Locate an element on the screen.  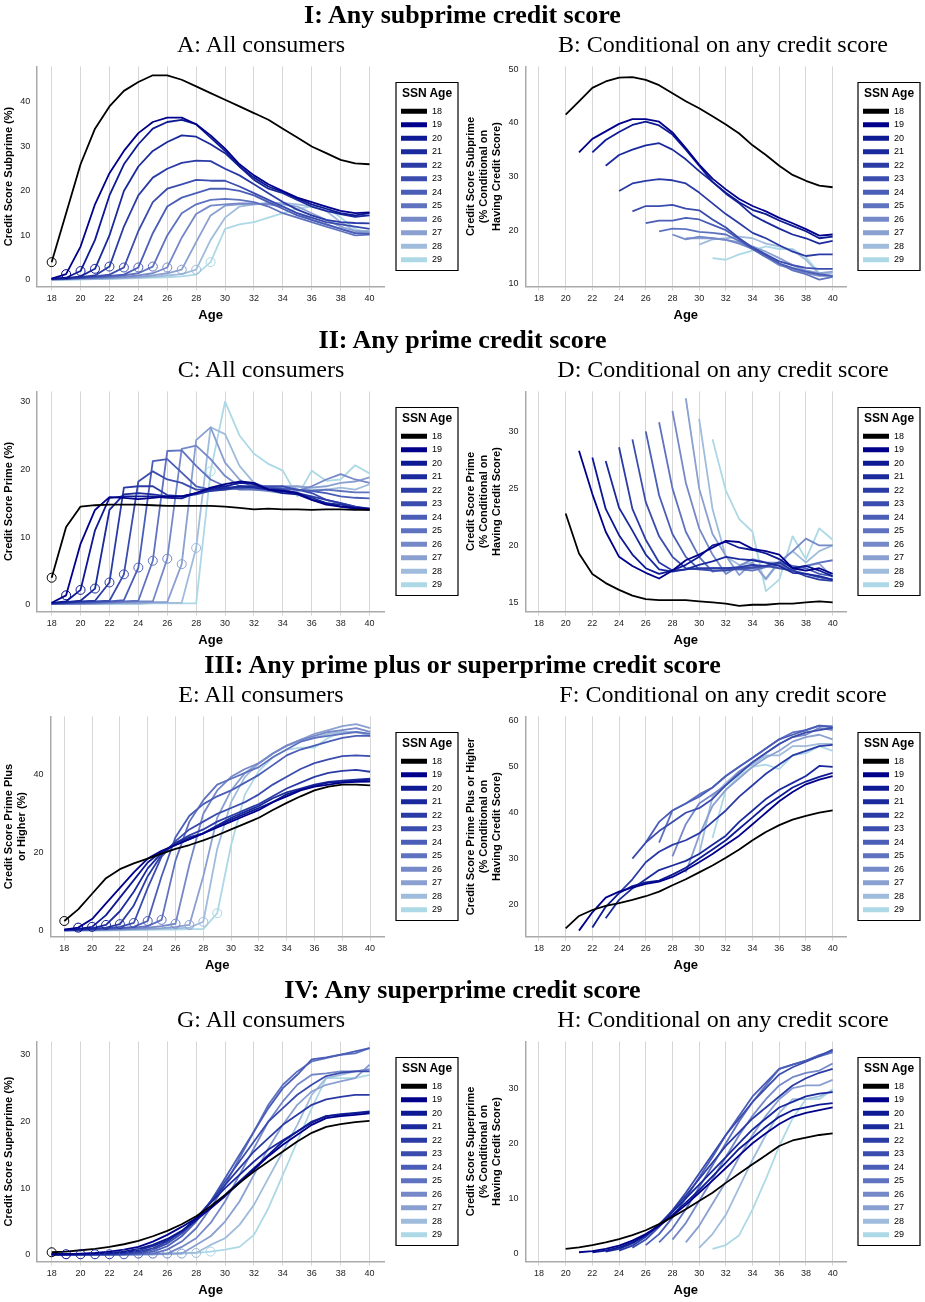
chart-subtitle: D: Conditional on any credit score is located at coordinates (723, 369).